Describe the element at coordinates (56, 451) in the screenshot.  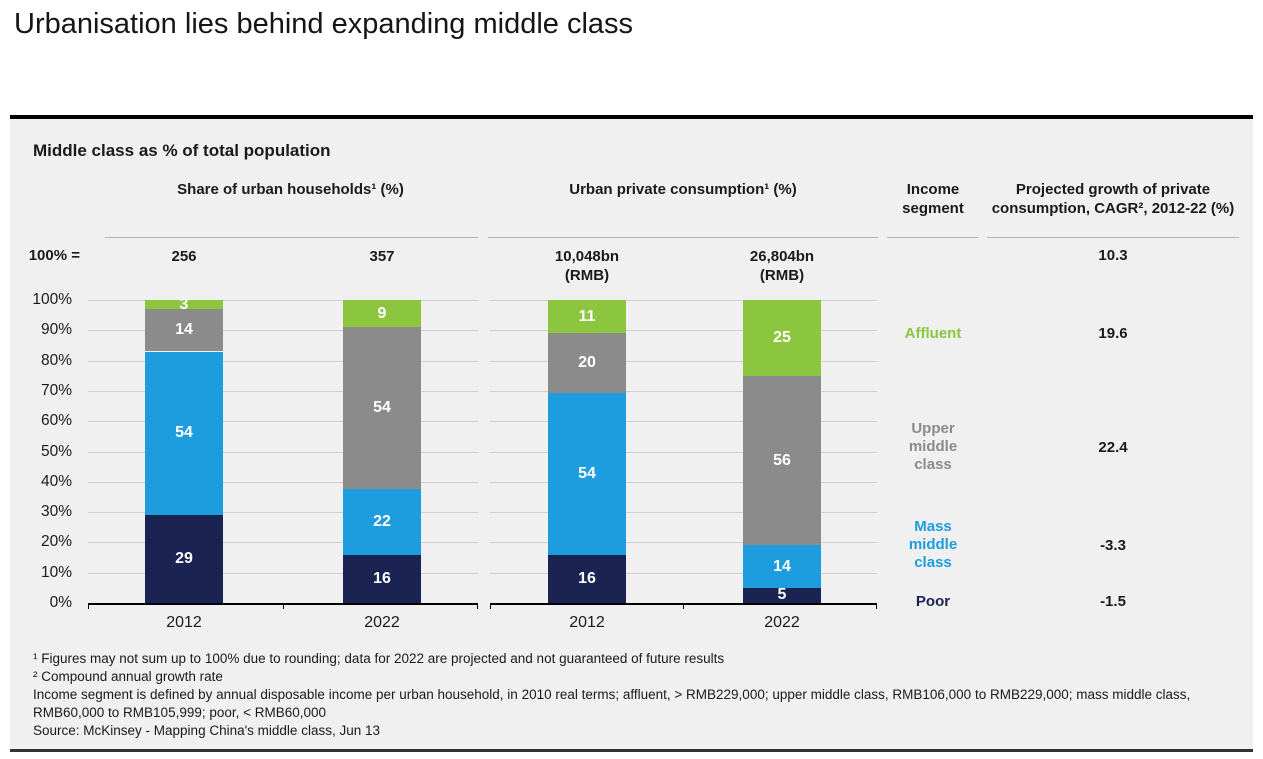
I see `y-axis-tick-label: 50%` at that location.